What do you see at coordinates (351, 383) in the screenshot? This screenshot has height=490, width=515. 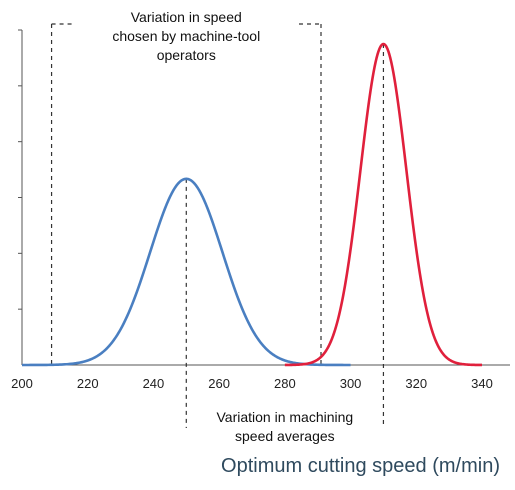 I see `x-tick-label: 300` at bounding box center [351, 383].